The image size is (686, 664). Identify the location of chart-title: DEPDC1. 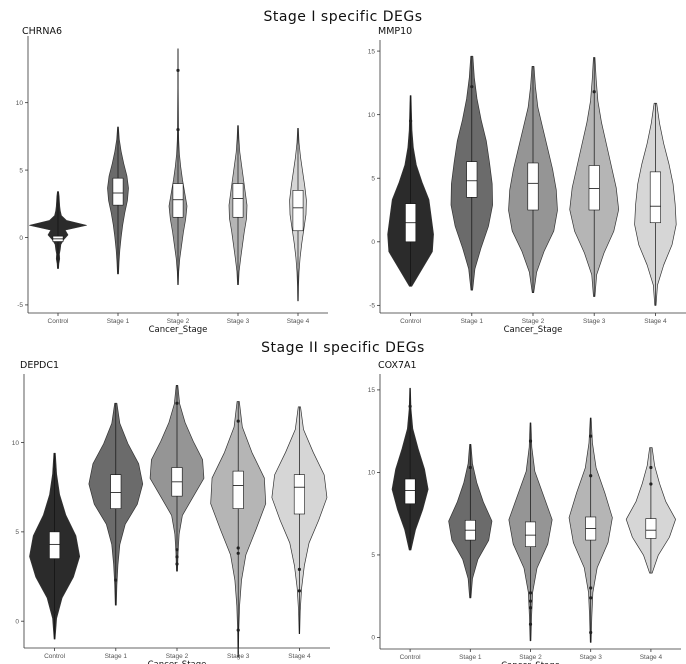
(39, 365).